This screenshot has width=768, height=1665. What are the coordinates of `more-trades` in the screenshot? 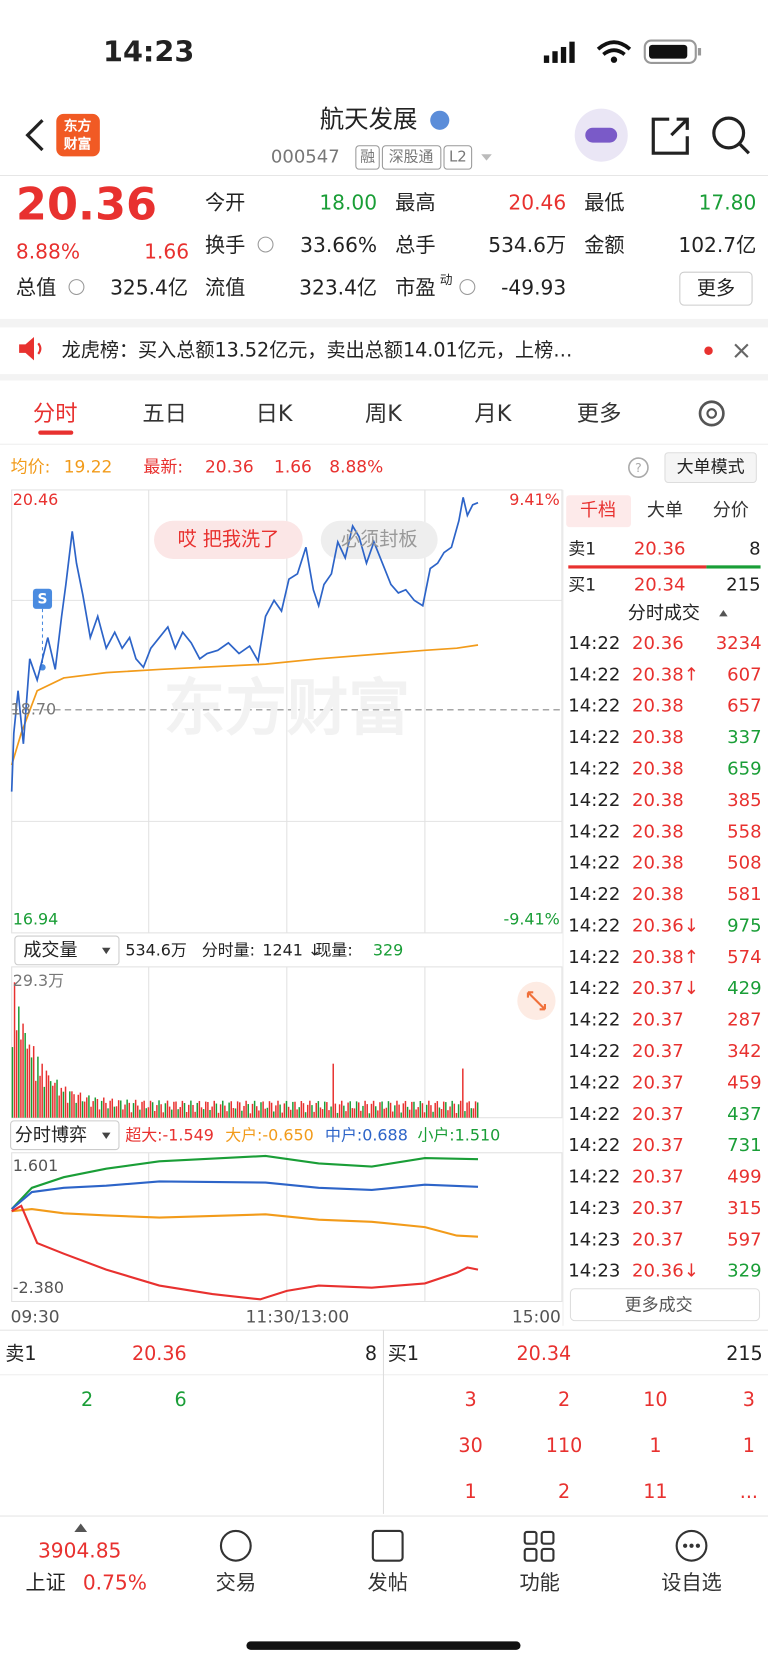 It's located at (665, 1305).